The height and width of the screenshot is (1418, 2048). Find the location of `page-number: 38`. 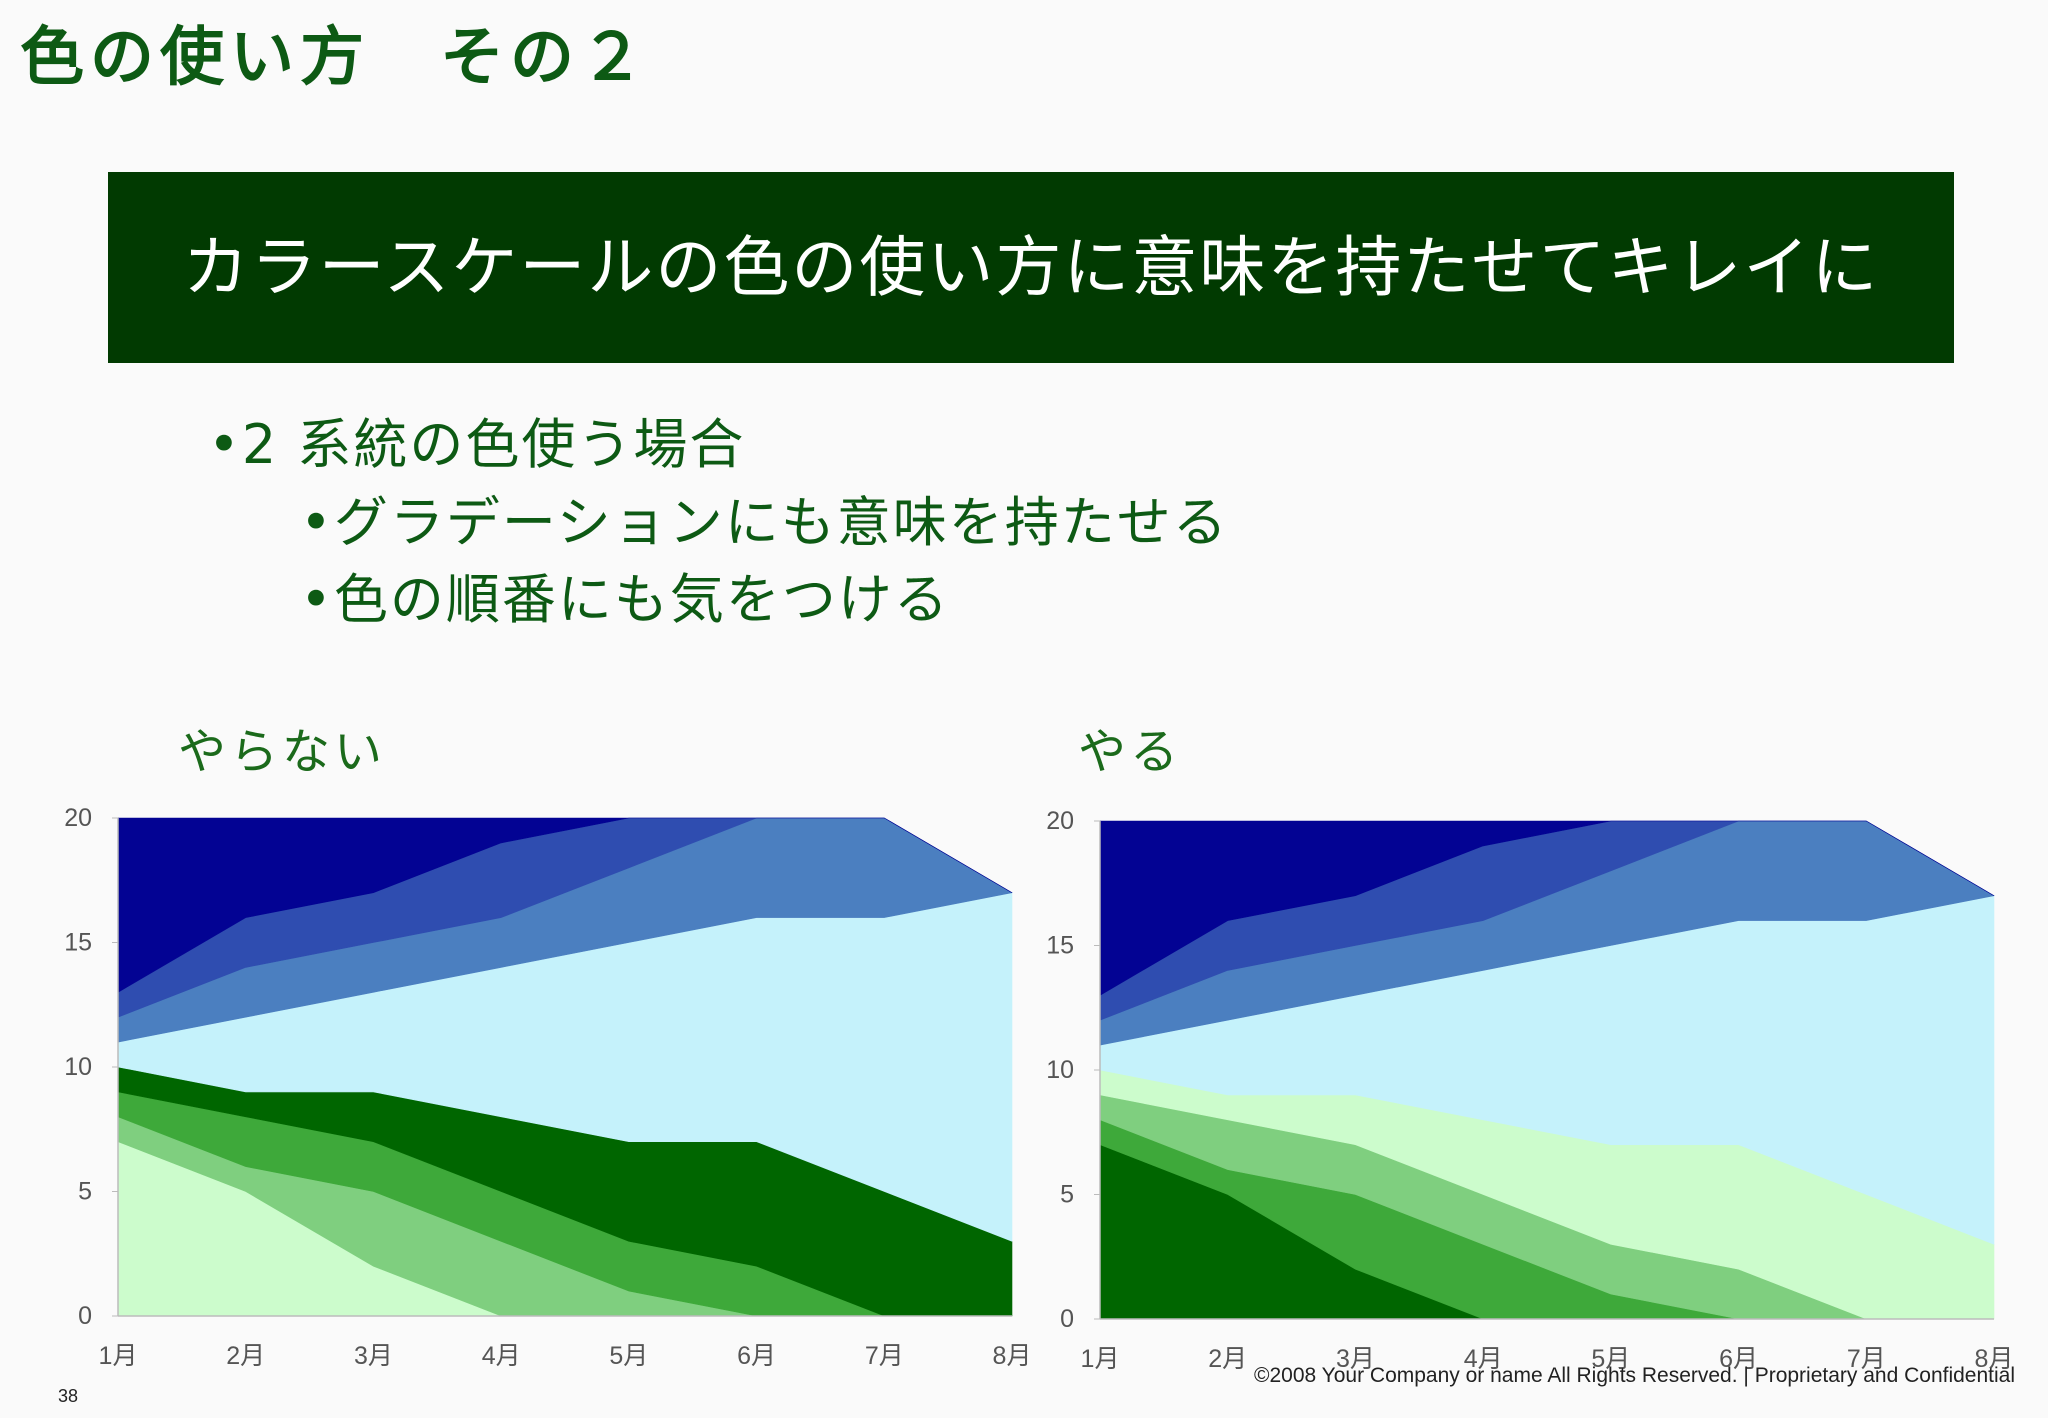

page-number: 38 is located at coordinates (68, 1396).